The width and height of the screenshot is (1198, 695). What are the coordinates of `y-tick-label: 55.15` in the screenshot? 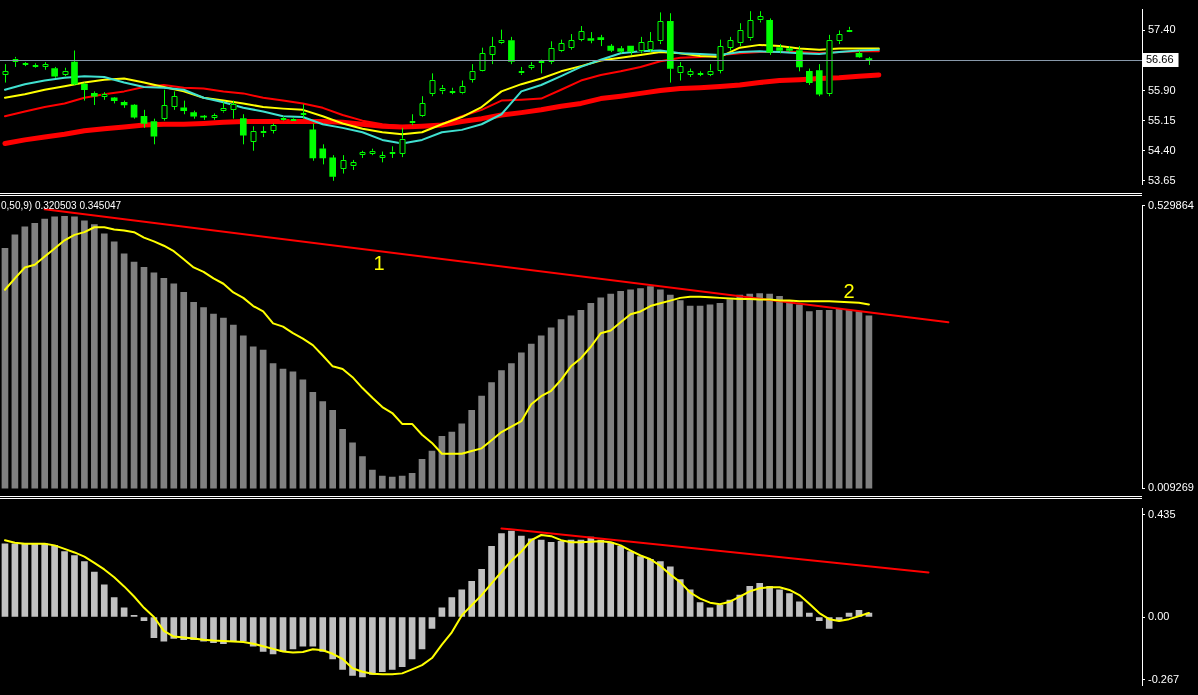 It's located at (1162, 119).